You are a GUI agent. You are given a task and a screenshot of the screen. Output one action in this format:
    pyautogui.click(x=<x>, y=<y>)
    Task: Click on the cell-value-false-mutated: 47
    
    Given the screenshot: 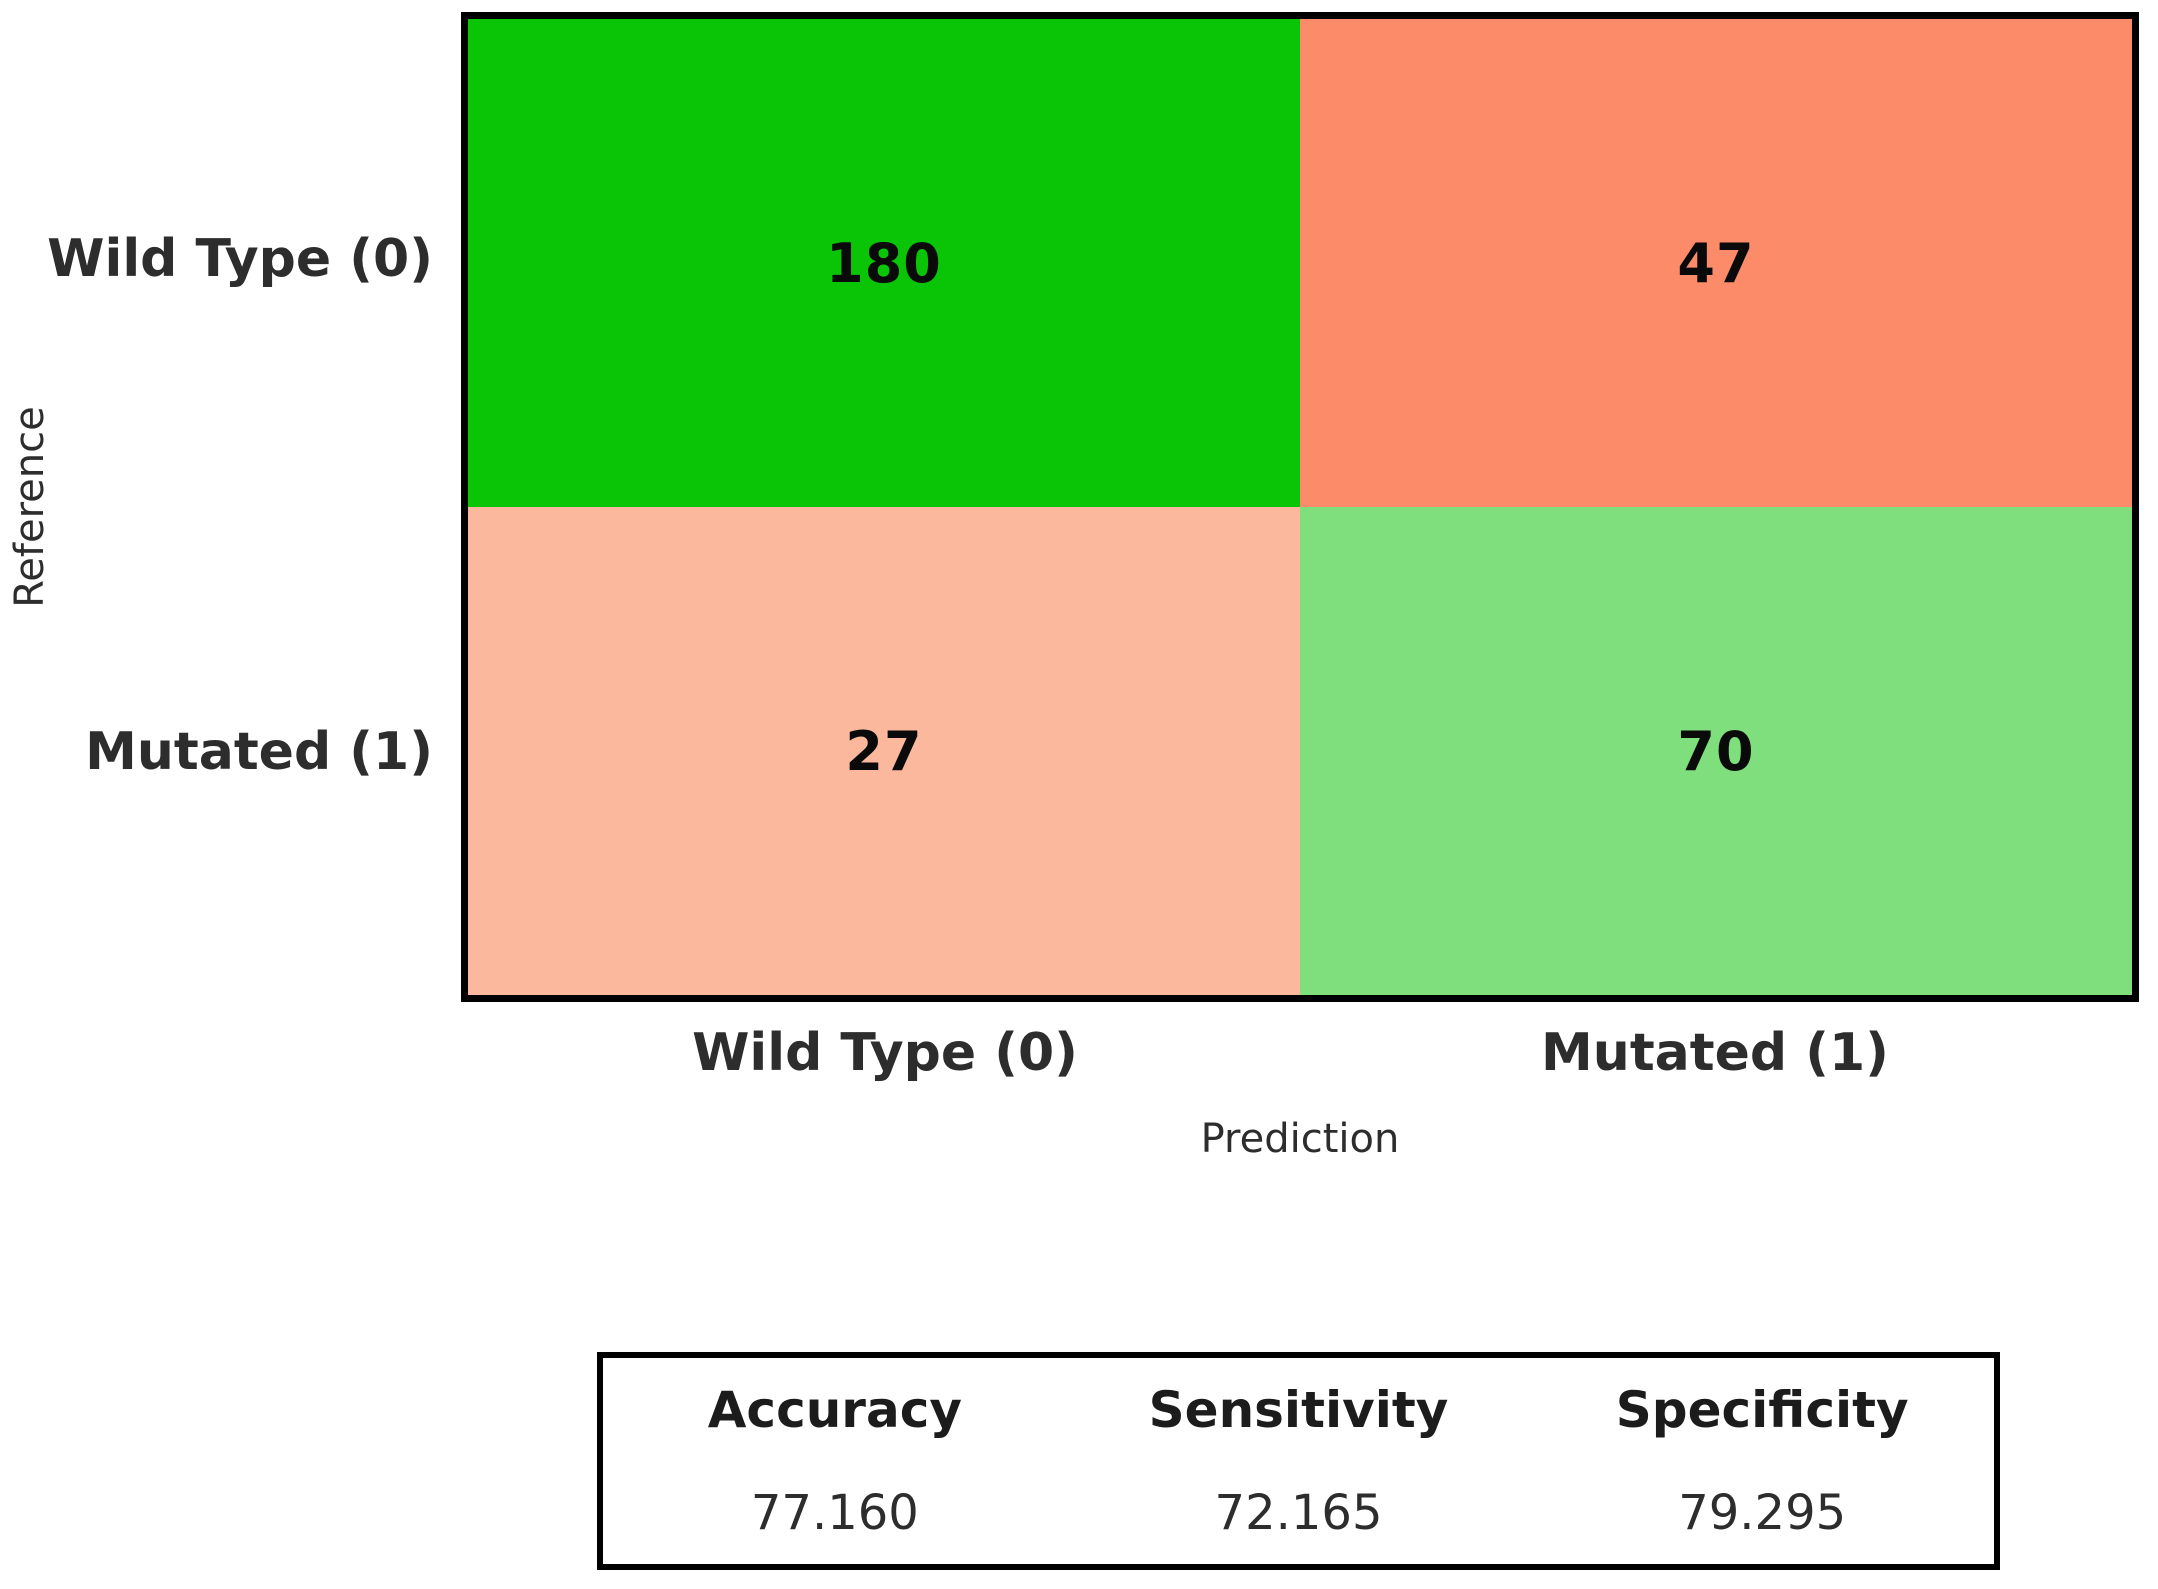 What is the action you would take?
    pyautogui.click(x=1716, y=263)
    